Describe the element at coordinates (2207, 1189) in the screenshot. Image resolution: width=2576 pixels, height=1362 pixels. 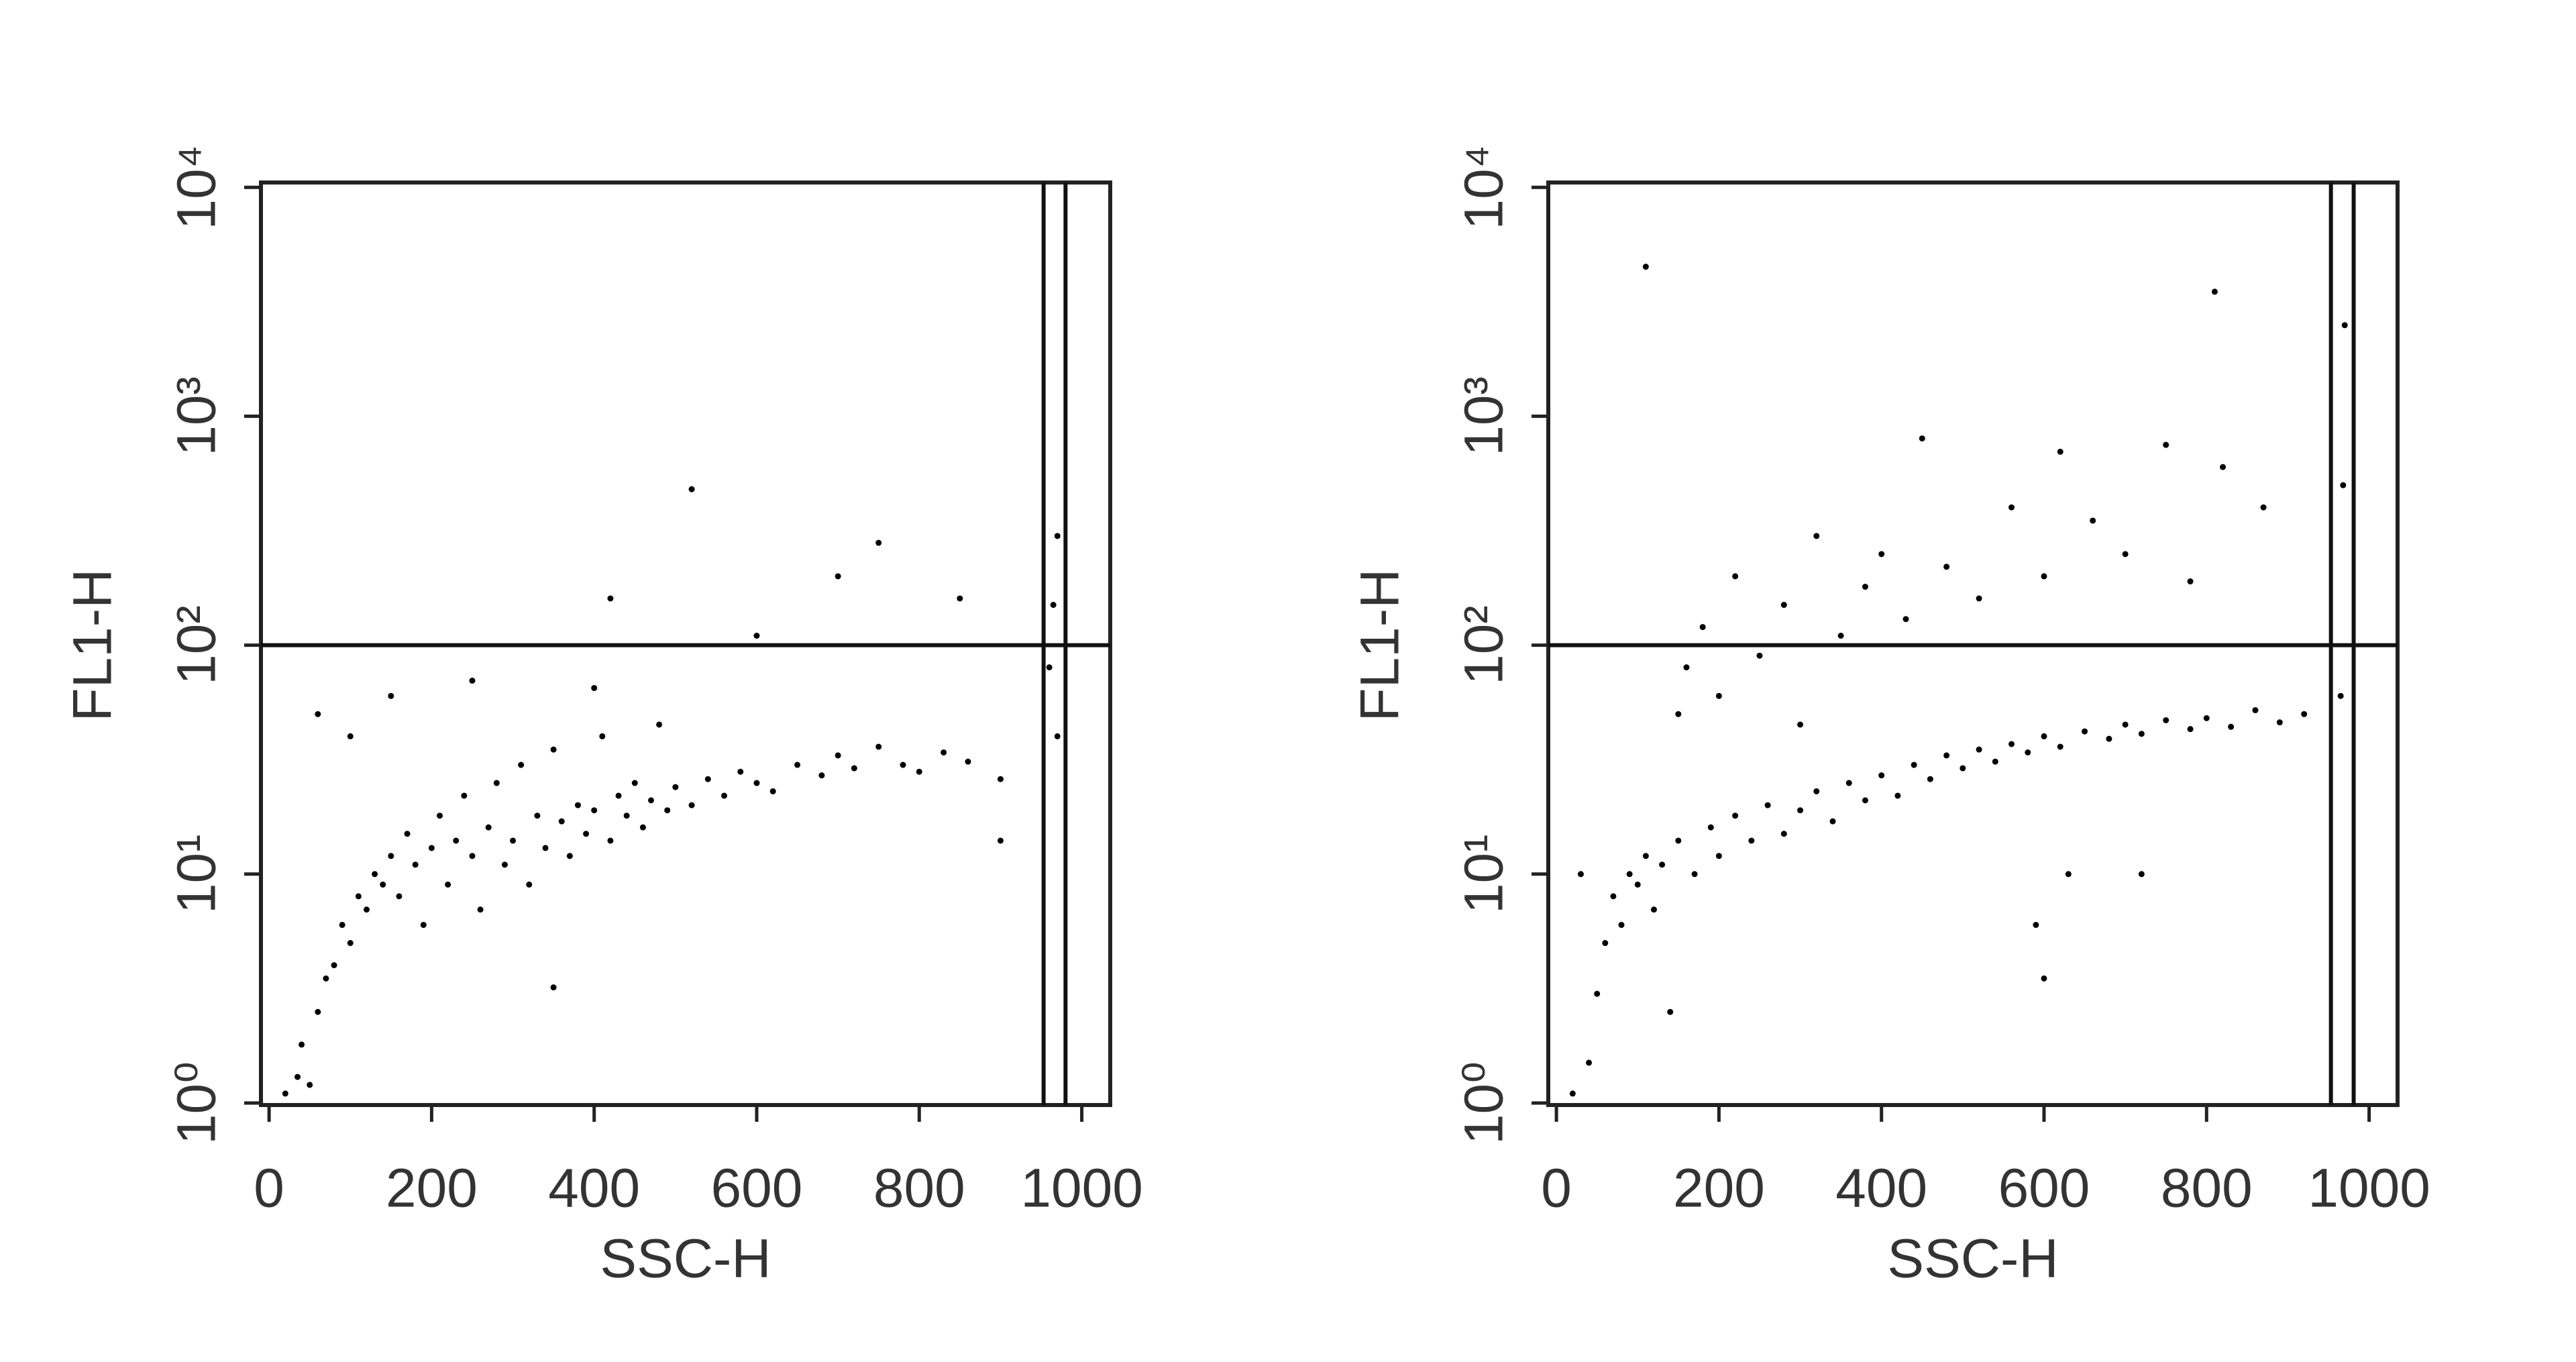
I see `x-tick-label: 800` at that location.